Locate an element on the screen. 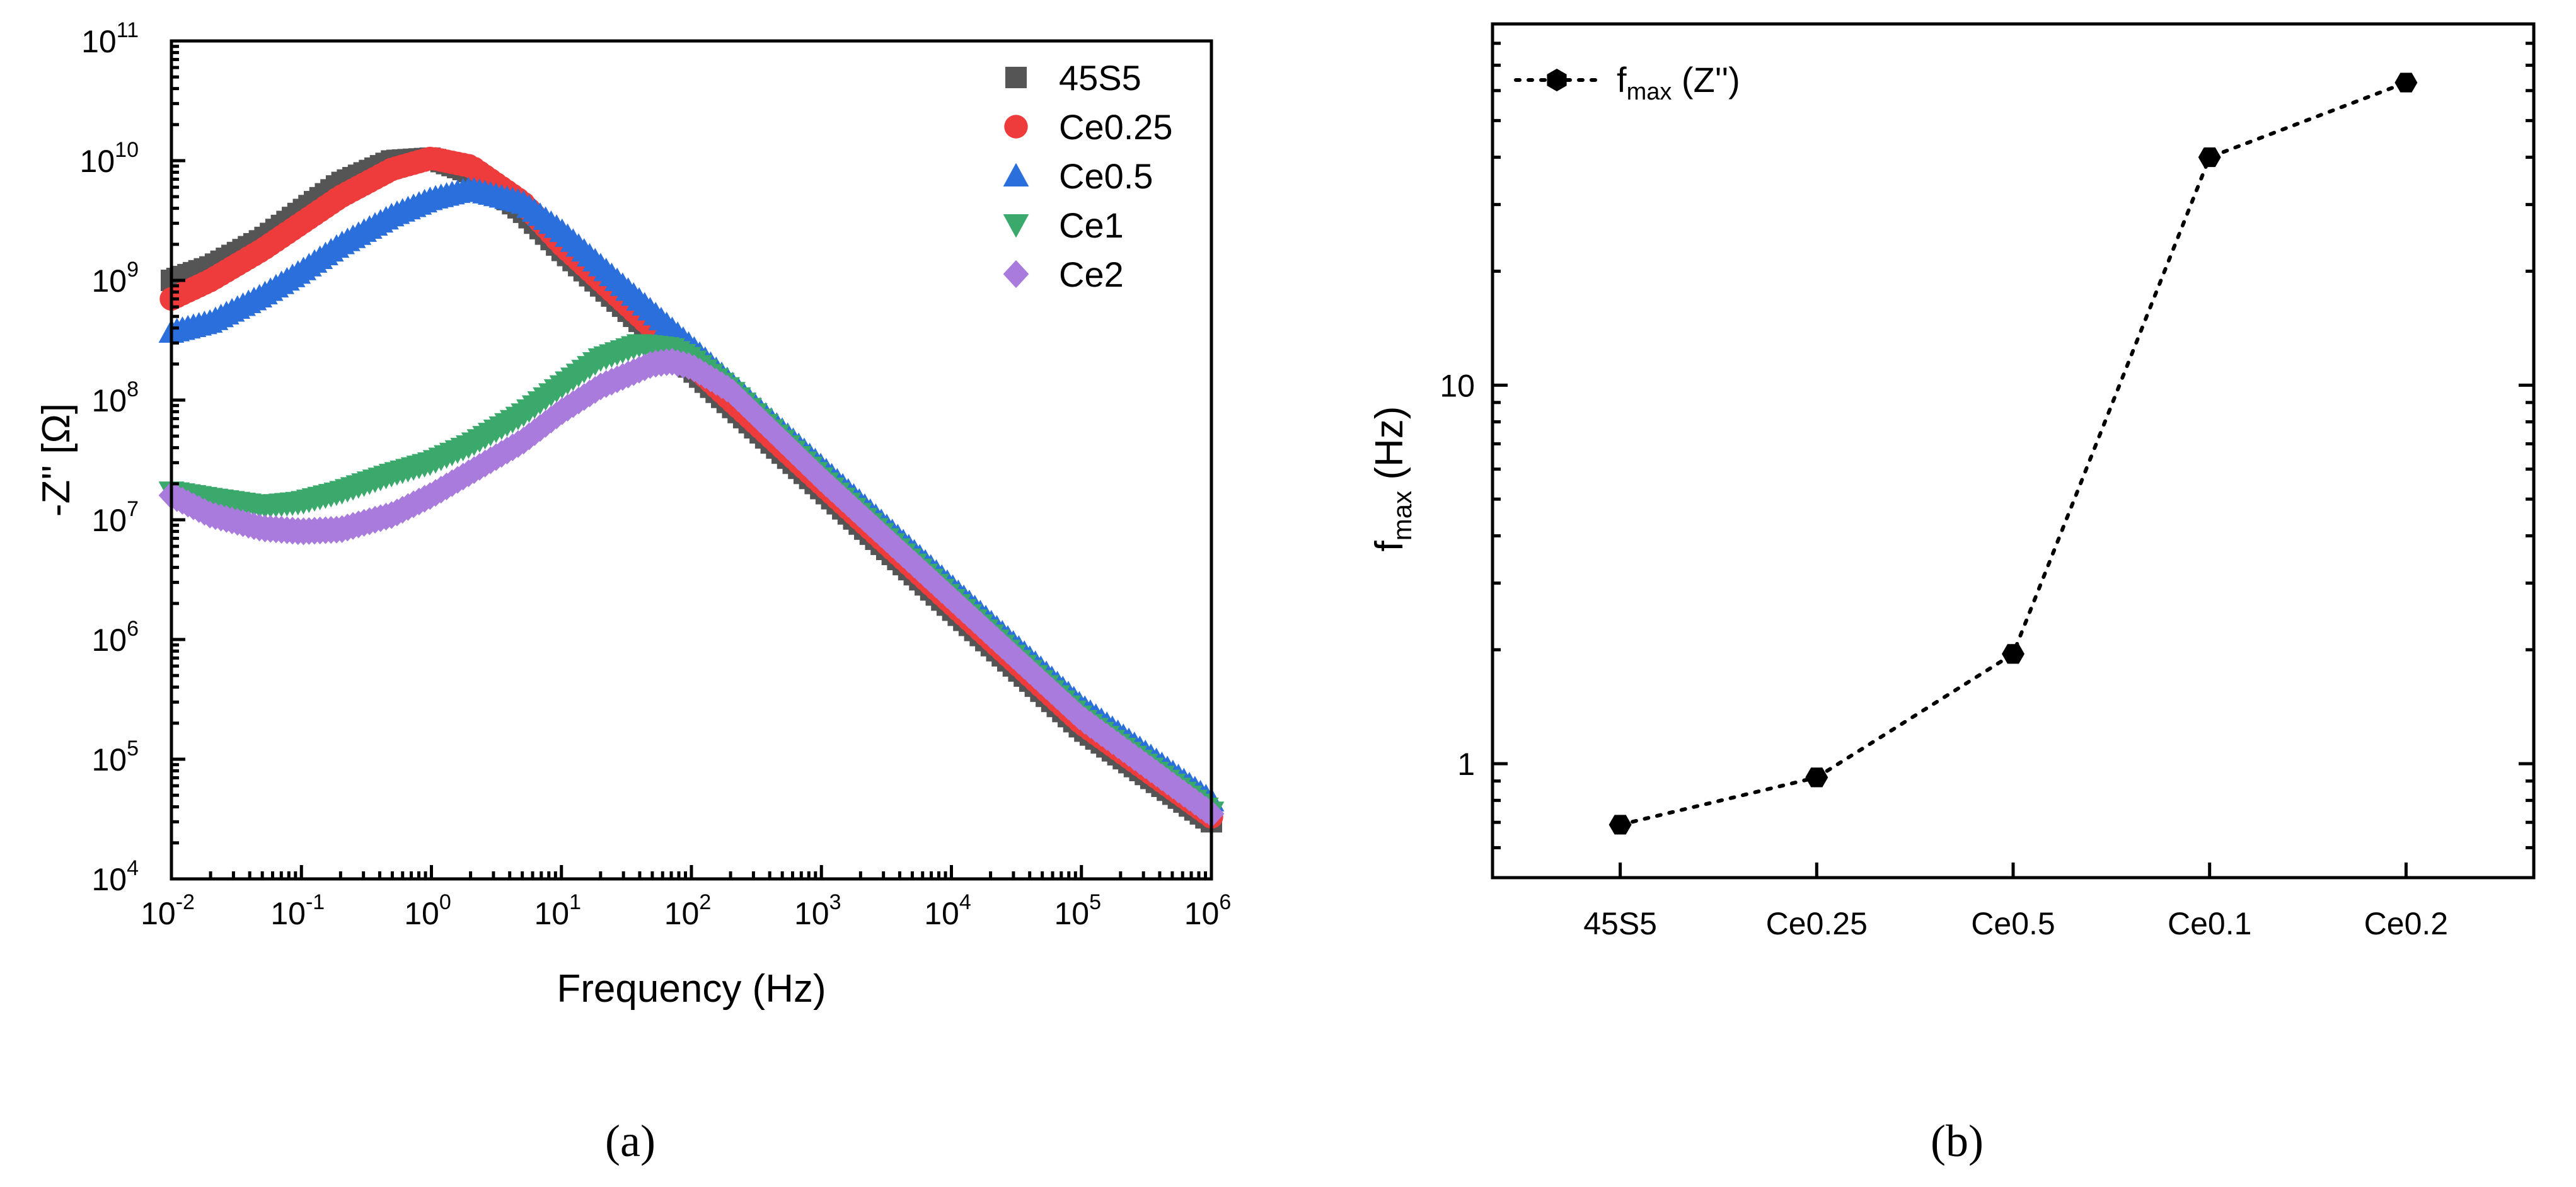 Image resolution: width=2576 pixels, height=1187 pixels. x-tick-label: 10³ is located at coordinates (817, 910).